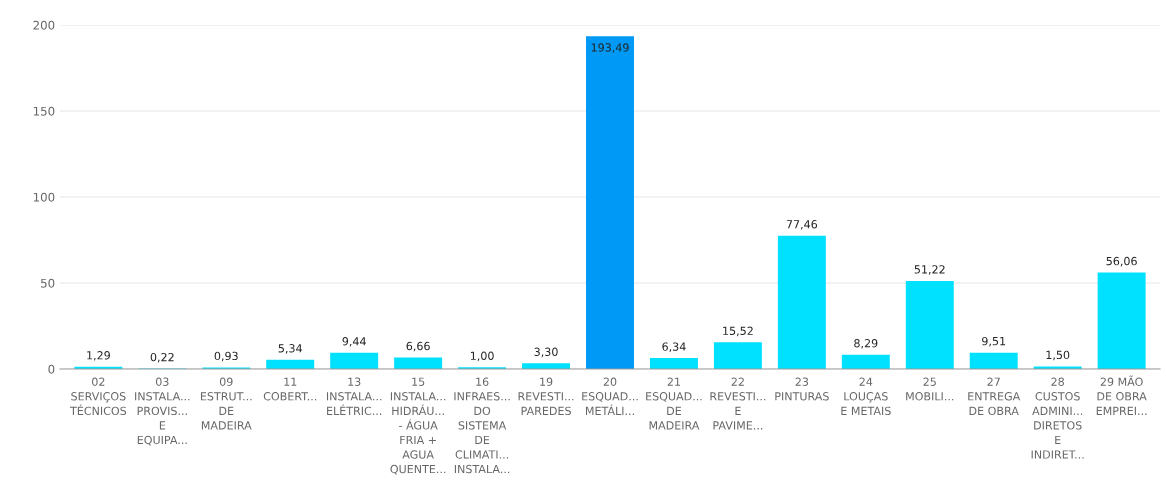 Image resolution: width=1166 pixels, height=502 pixels. What do you see at coordinates (354, 342) in the screenshot?
I see `data-label: 9,44` at bounding box center [354, 342].